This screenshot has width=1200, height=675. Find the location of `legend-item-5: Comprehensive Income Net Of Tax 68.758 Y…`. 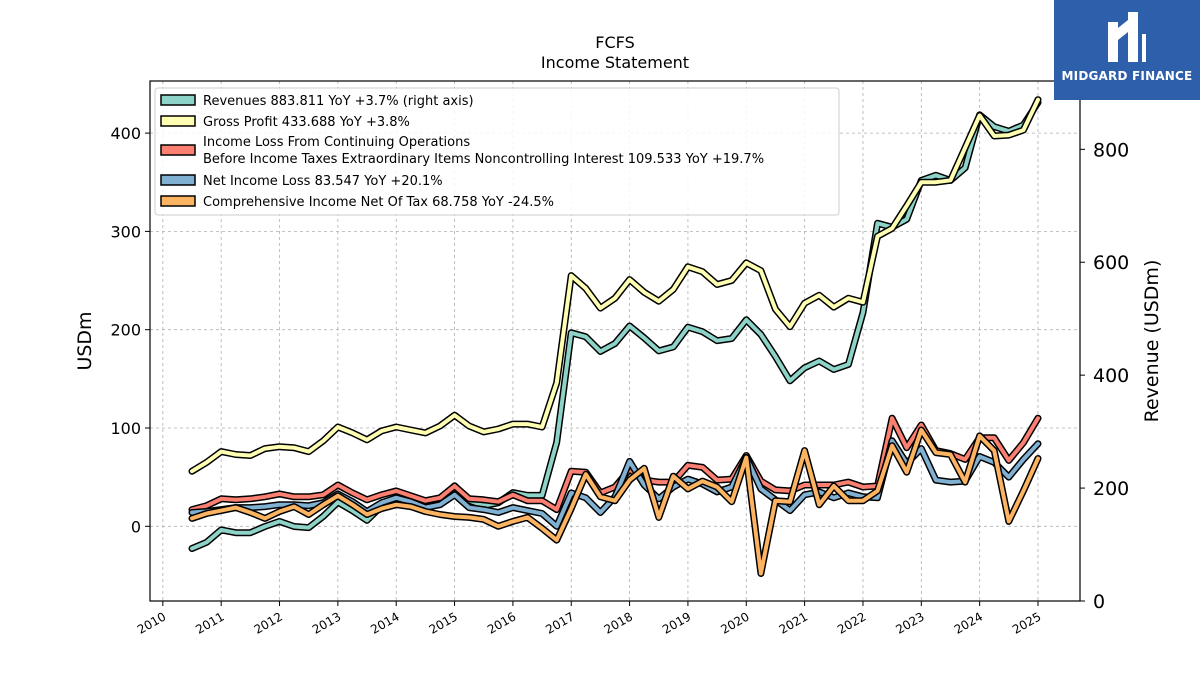

legend-item-5: Comprehensive Income Net Of Tax 68.758 Y… is located at coordinates (357, 202).